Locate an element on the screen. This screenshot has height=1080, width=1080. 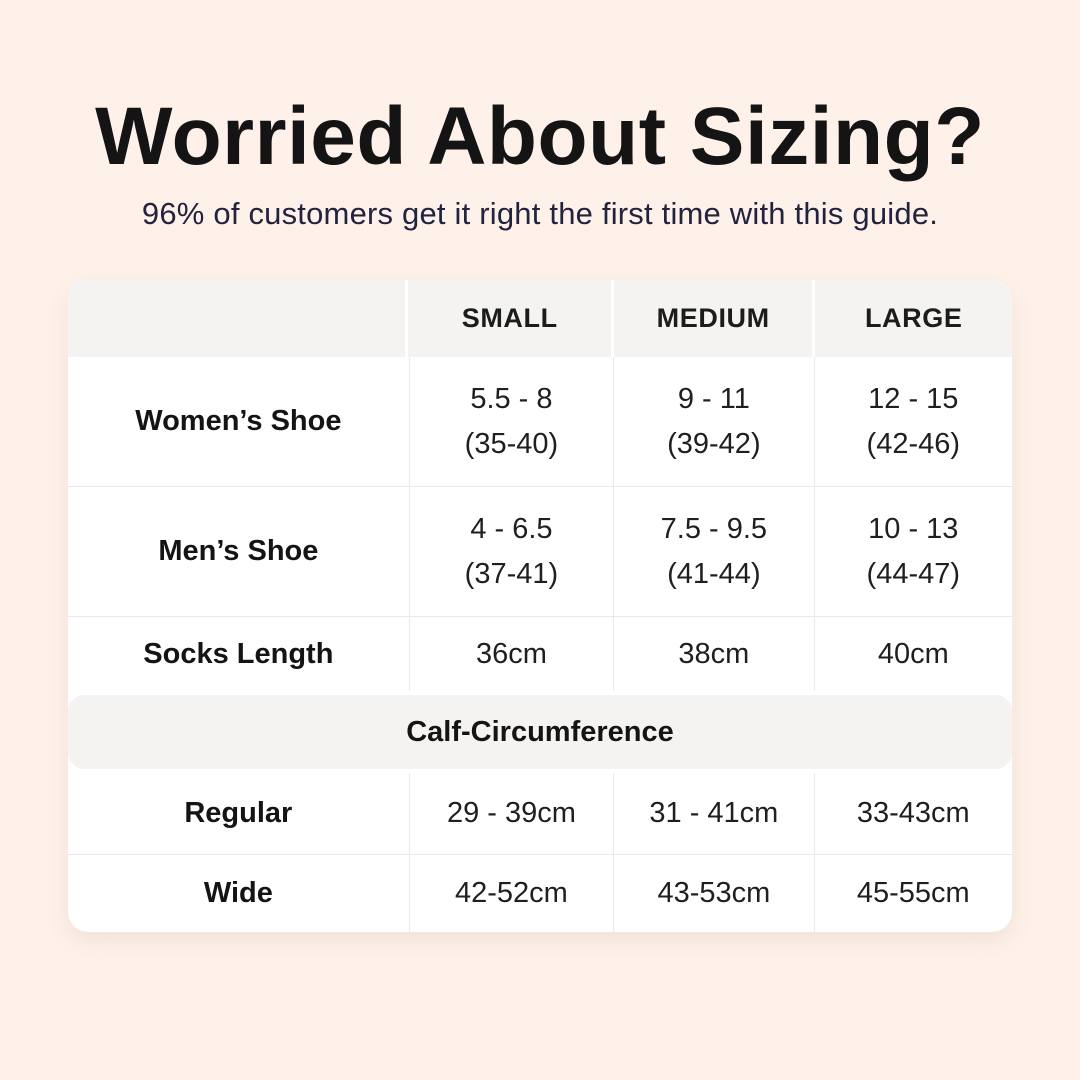
row-label: Men’s Shoe is located at coordinates (238, 551).